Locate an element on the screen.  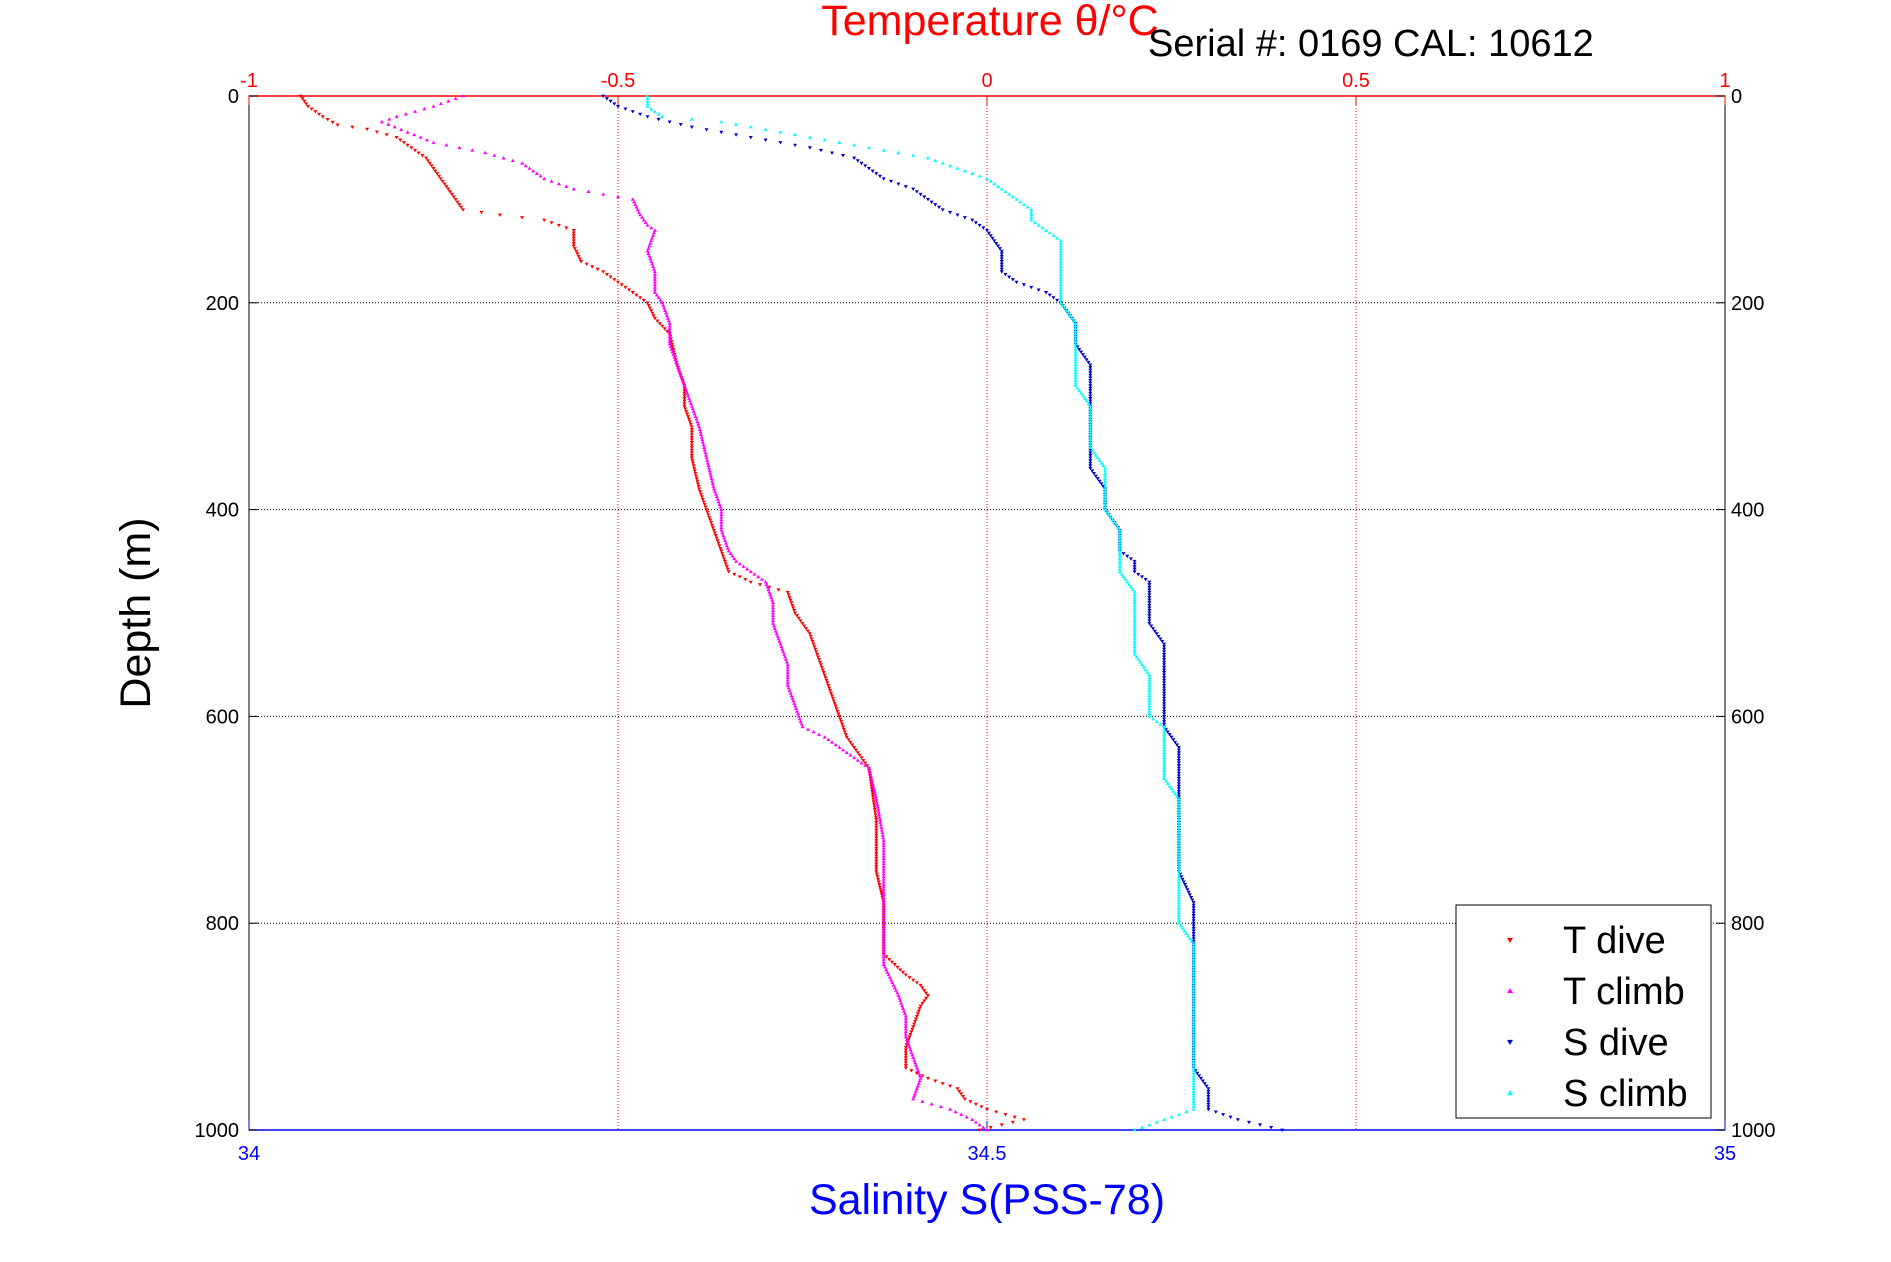
top-tick-label: -1 is located at coordinates (249, 81).